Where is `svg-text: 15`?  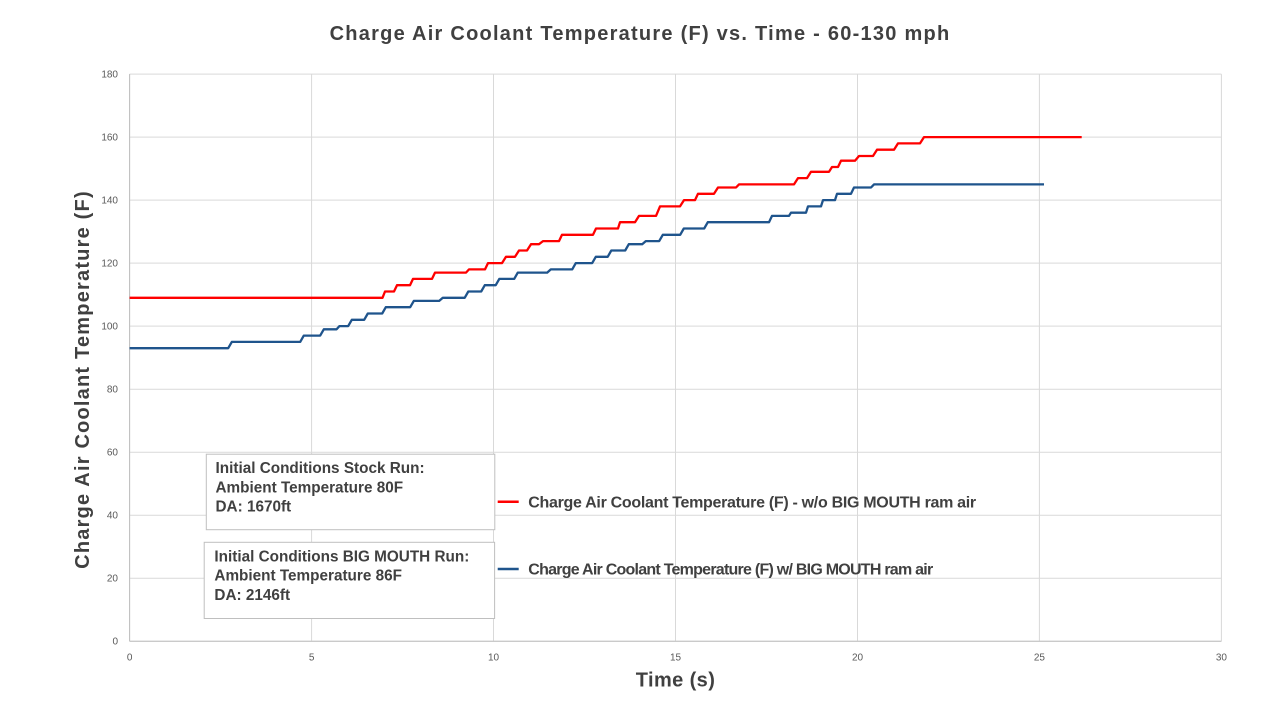 svg-text: 15 is located at coordinates (676, 658).